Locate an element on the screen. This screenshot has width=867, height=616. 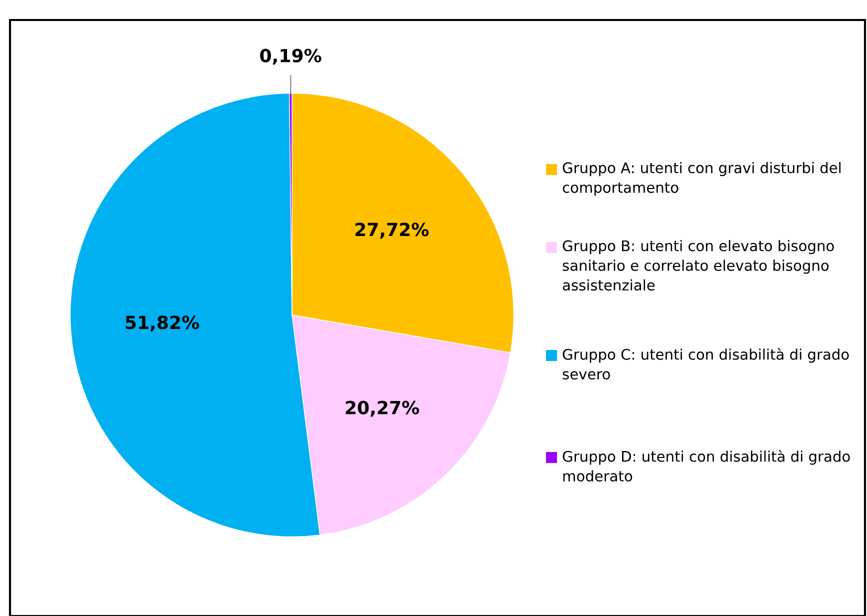
legend-label: Gruppo A: utenti con gravi disturbi del comportamento is located at coordinates (701, 179).